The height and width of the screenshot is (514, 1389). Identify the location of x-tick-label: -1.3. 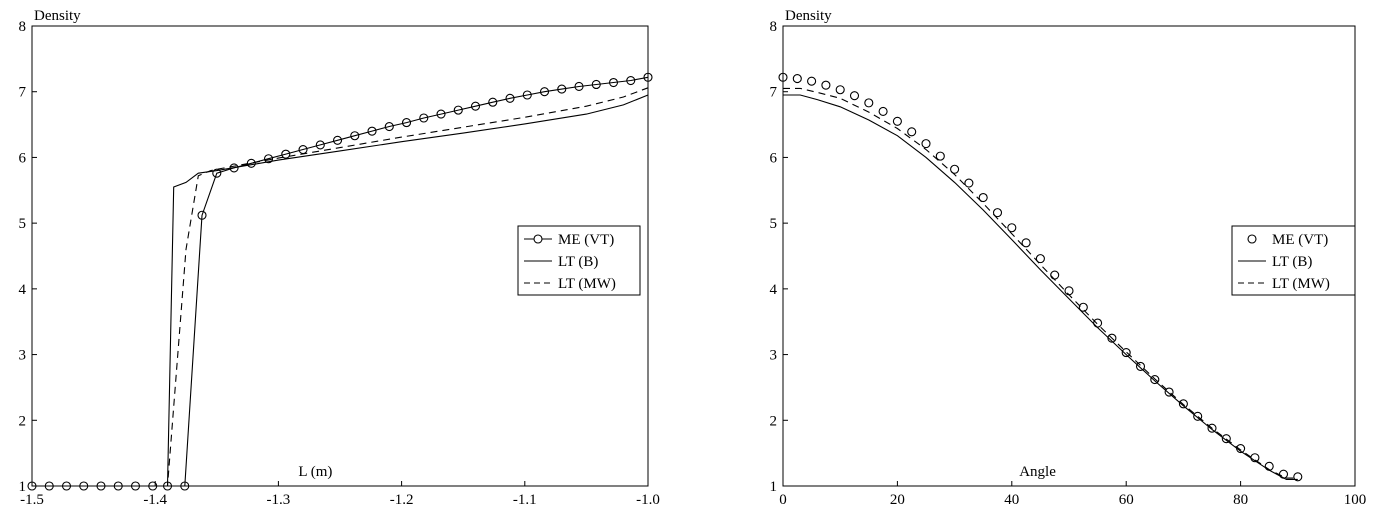
(279, 500).